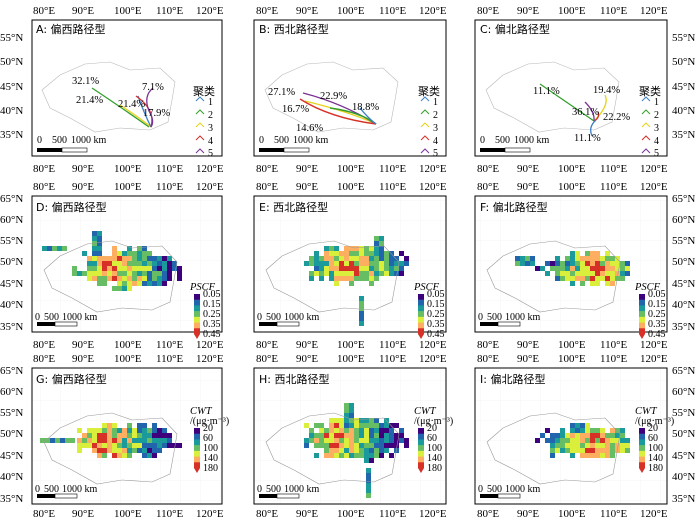  I want to click on pct-label: 11.1%, so click(546, 91).